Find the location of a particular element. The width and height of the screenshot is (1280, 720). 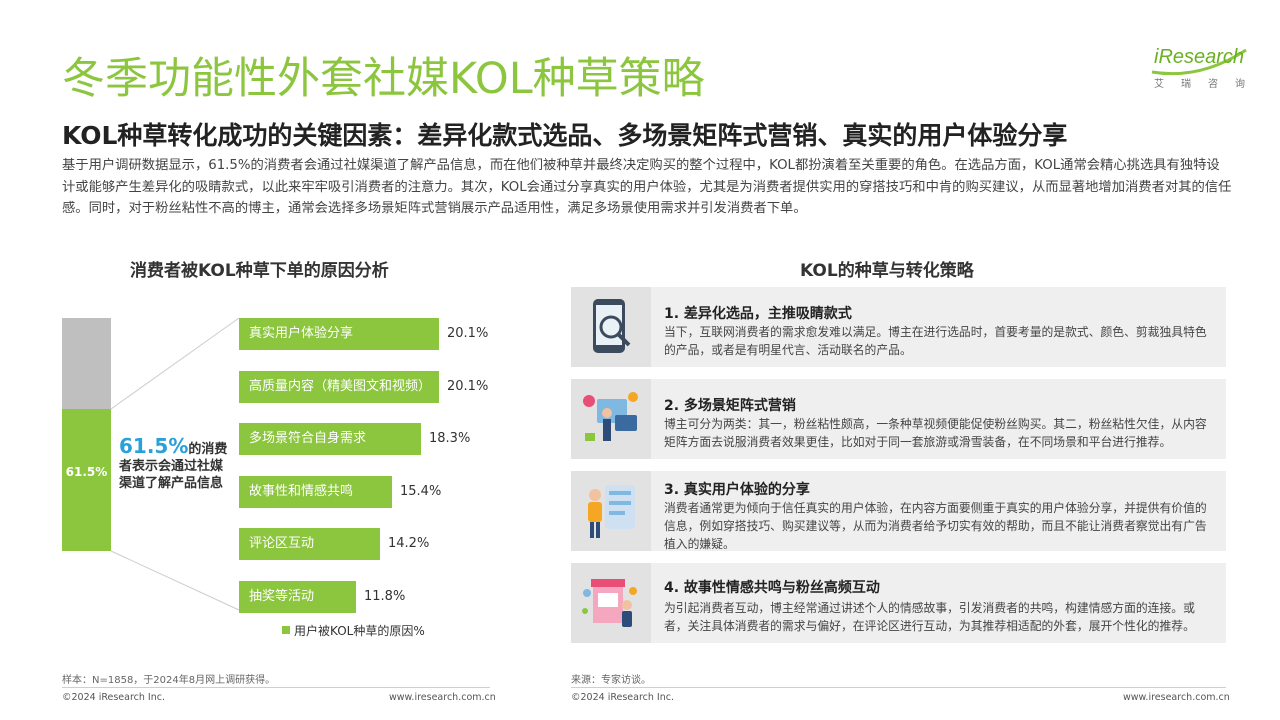

iresearch-logo: iResearch 艾瑞咨询 is located at coordinates (1200, 69).